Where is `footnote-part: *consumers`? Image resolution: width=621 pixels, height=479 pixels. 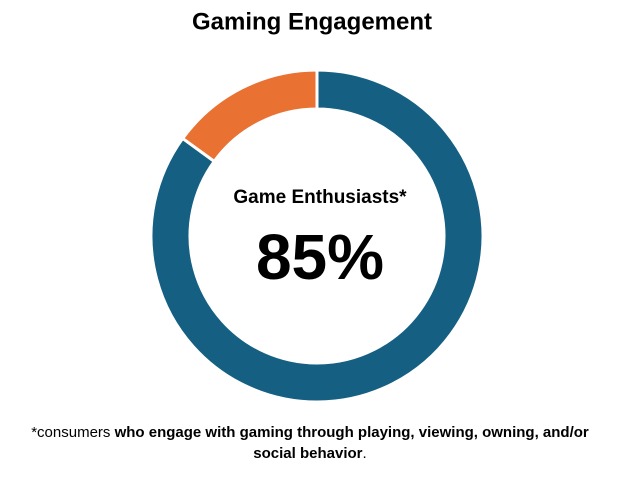 footnote-part: *consumers is located at coordinates (73, 432).